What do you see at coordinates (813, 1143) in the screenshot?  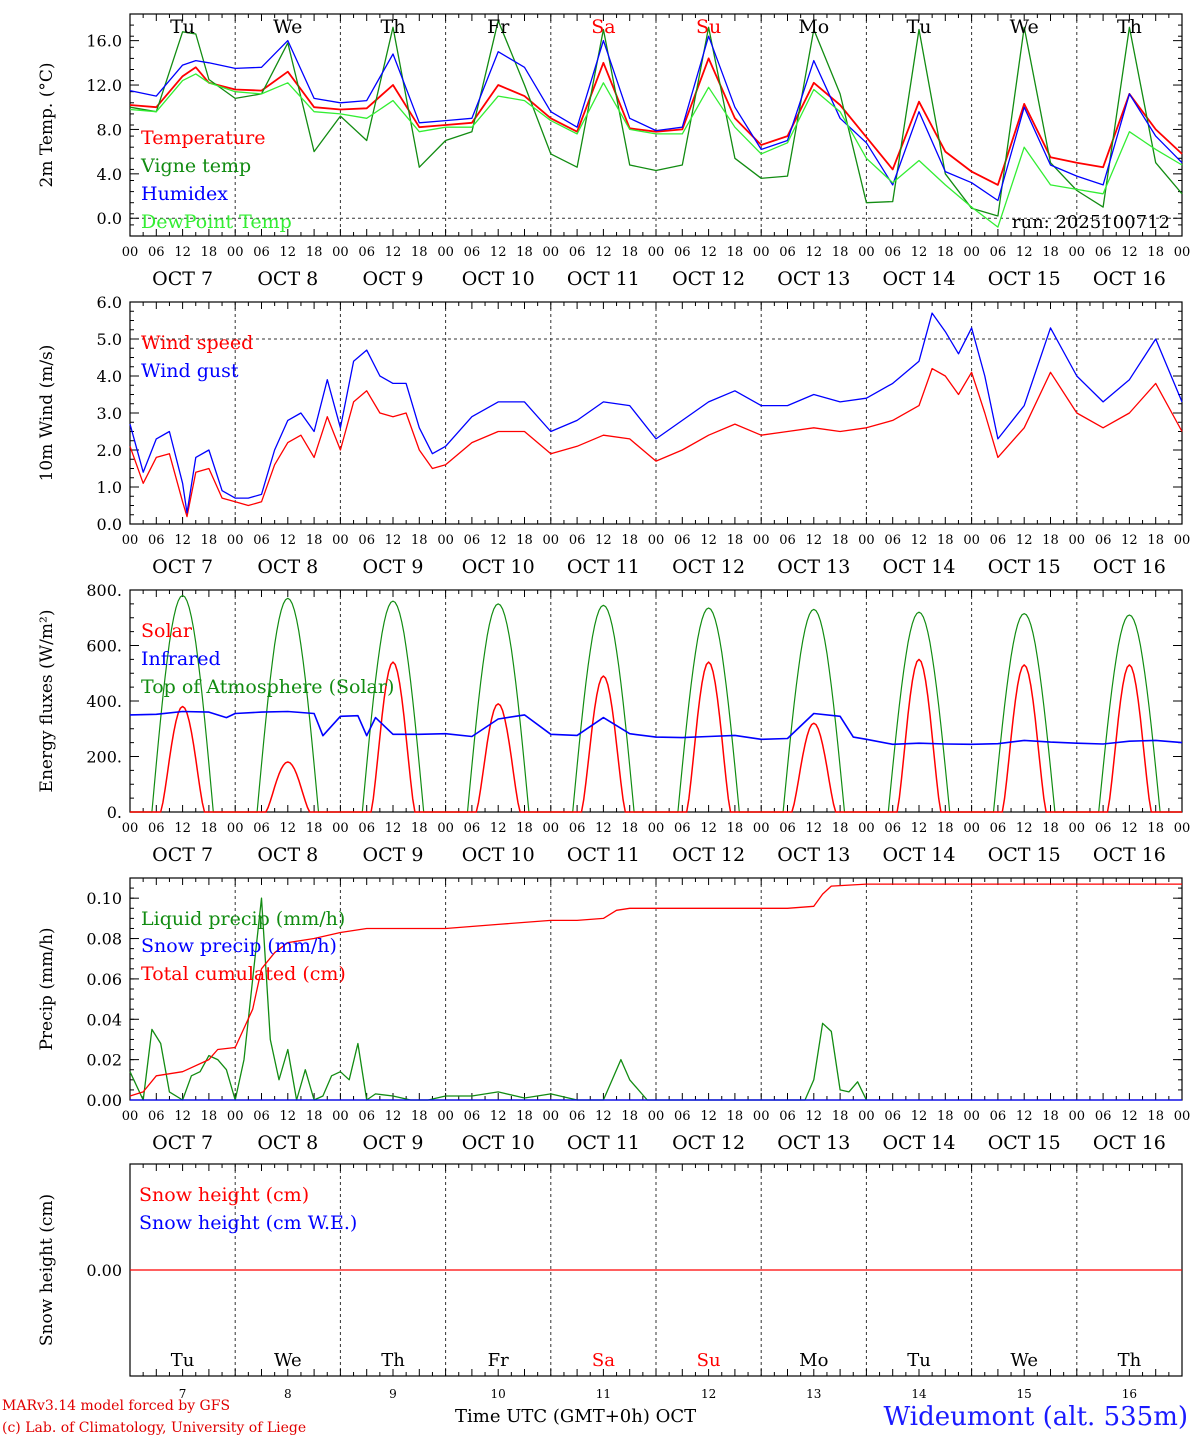 I see `precip-date-label: OCT 13` at bounding box center [813, 1143].